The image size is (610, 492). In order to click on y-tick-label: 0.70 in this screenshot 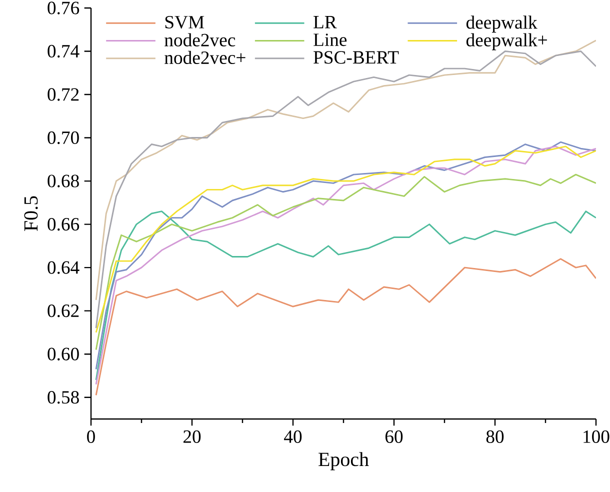, I will do `click(63, 137)`.